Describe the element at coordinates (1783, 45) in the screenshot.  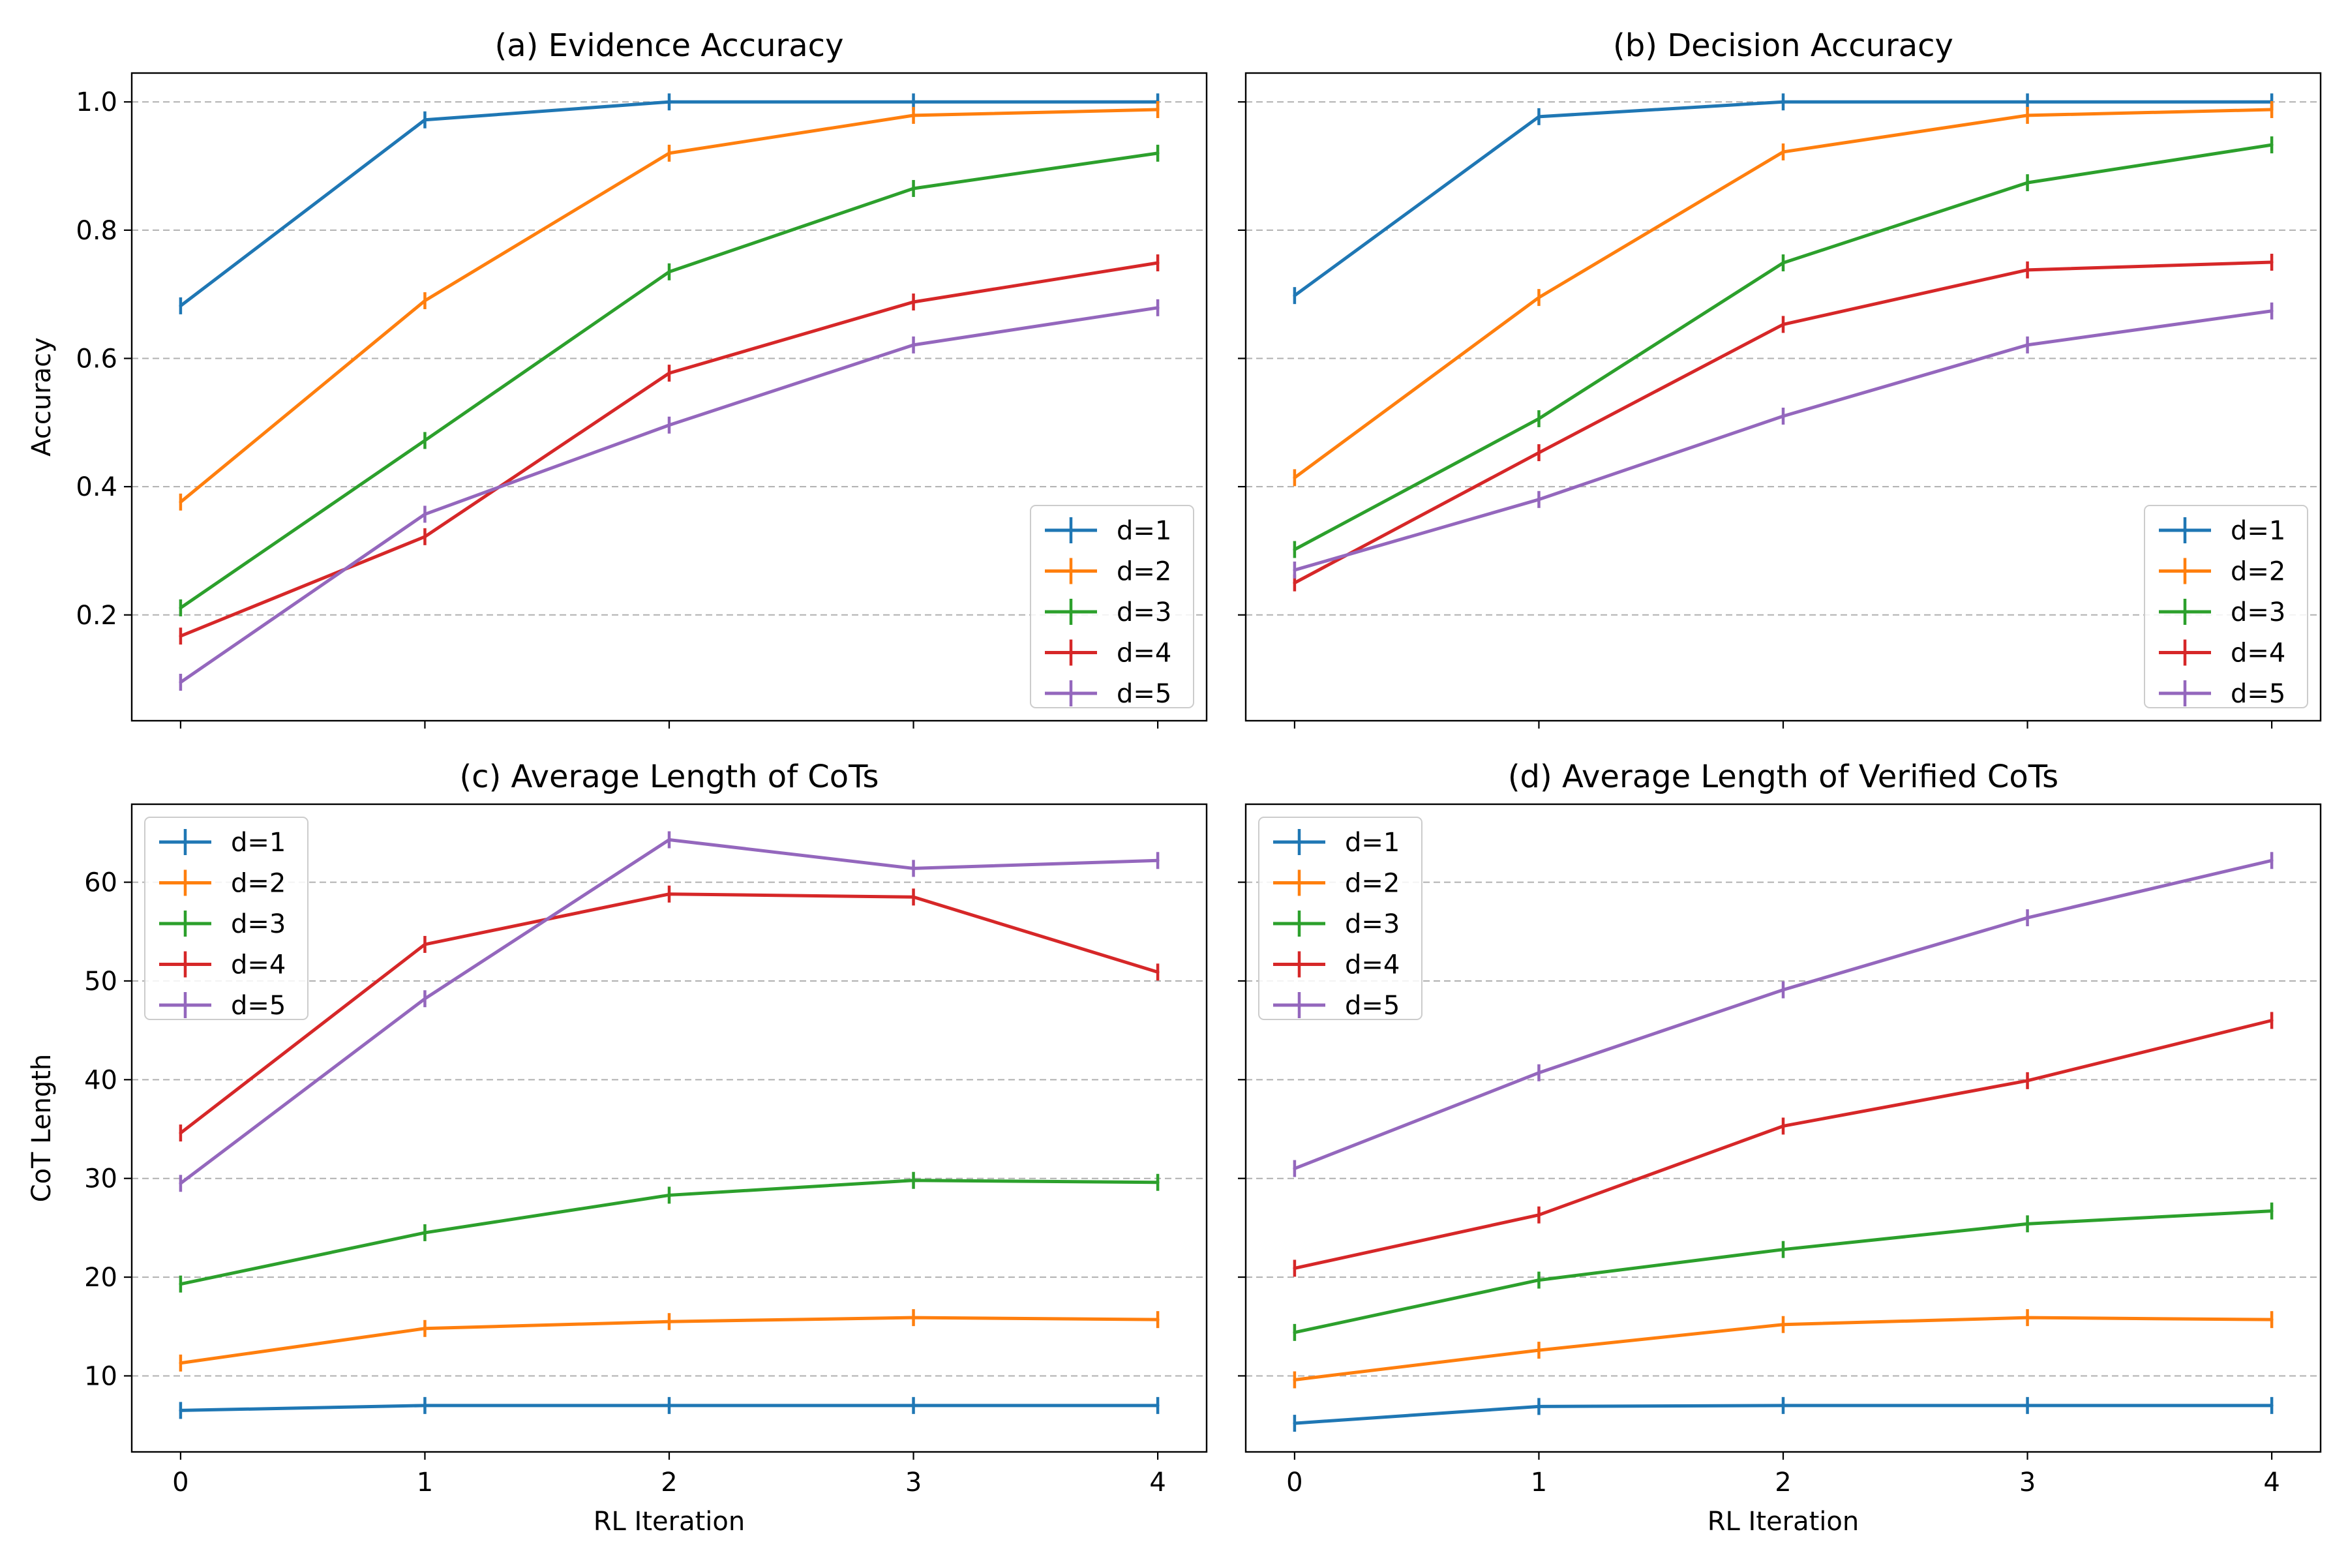
I see `chart-title: (b) Decision Accuracy` at that location.